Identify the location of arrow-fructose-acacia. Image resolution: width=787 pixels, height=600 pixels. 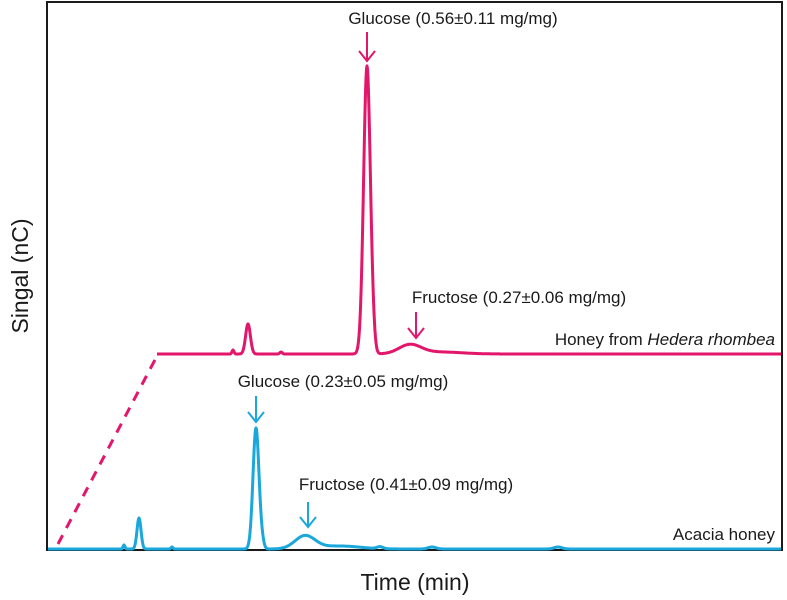
(308, 515).